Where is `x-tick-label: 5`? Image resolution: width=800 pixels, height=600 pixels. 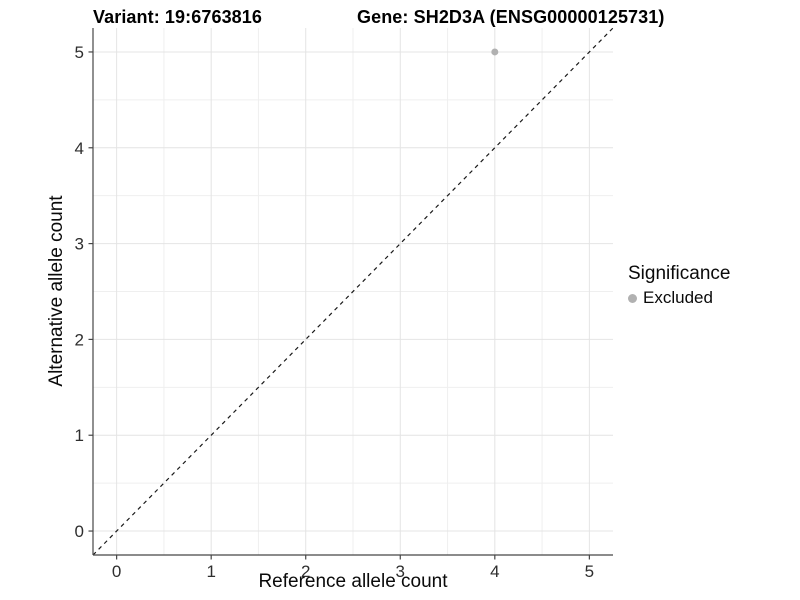
x-tick-label: 5 is located at coordinates (589, 571).